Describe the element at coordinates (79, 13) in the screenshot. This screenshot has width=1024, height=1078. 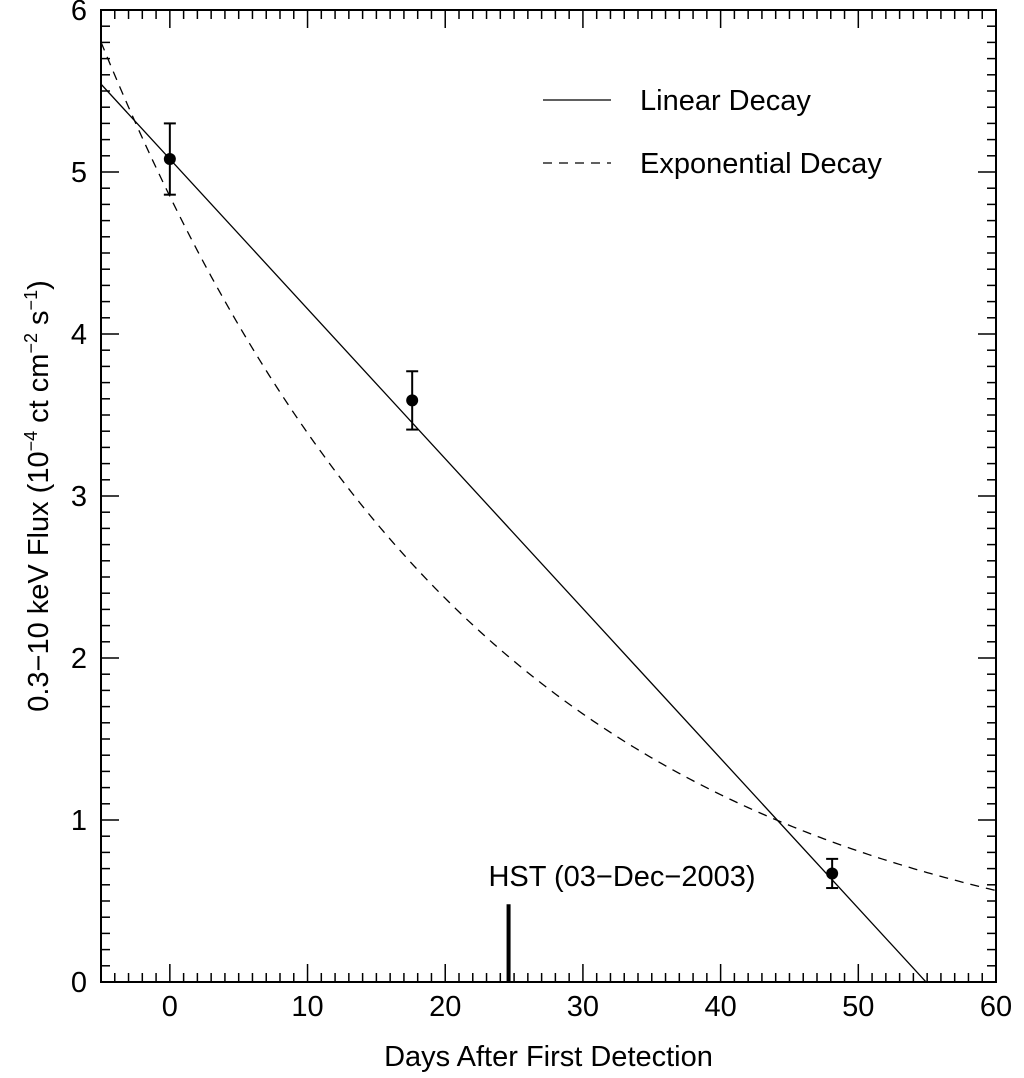
I see `y-tick-label: 6` at that location.